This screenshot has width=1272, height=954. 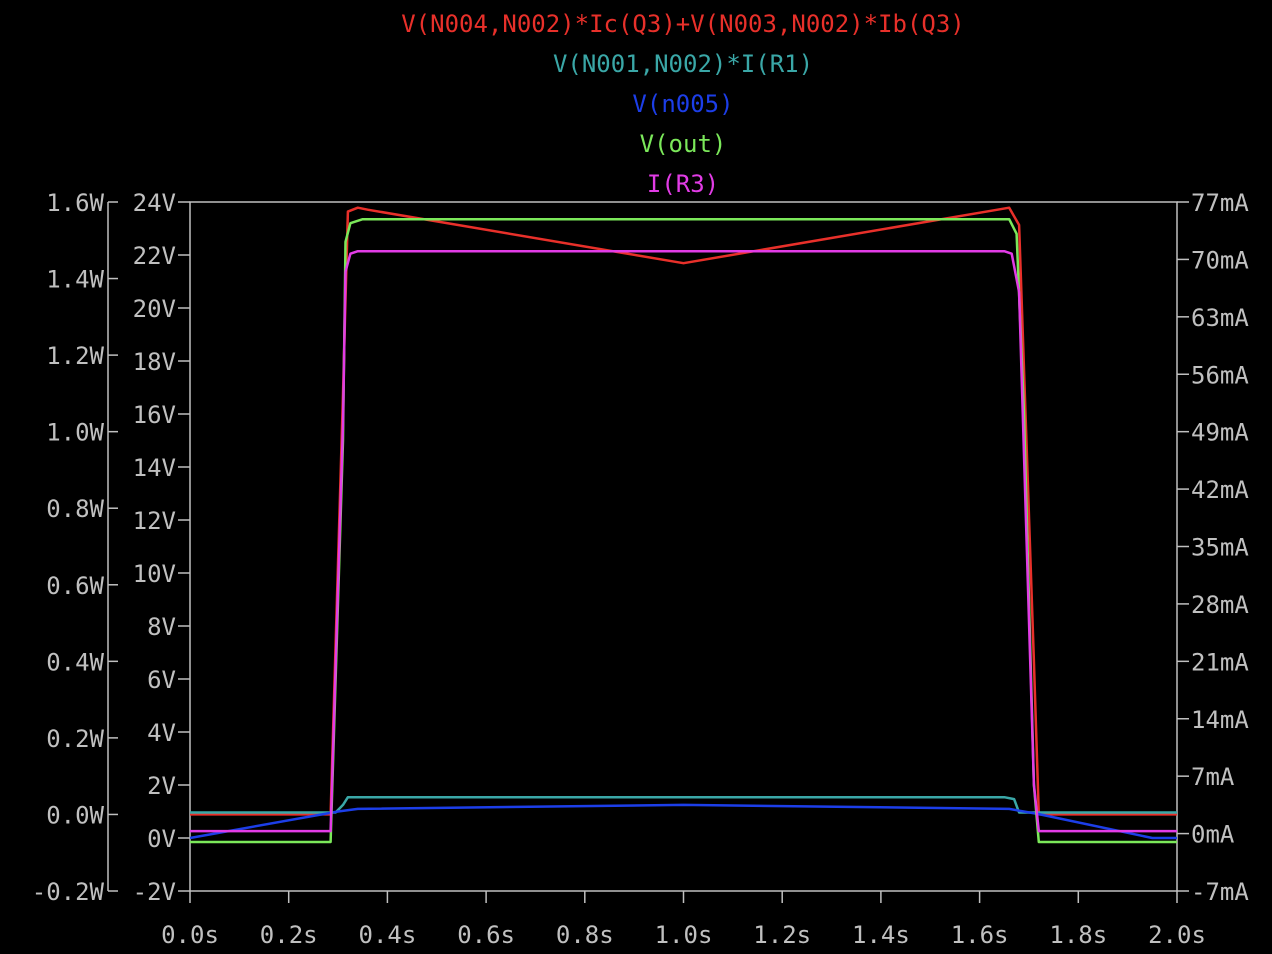 I want to click on legend-entry-2: V(n005), so click(x=682, y=104).